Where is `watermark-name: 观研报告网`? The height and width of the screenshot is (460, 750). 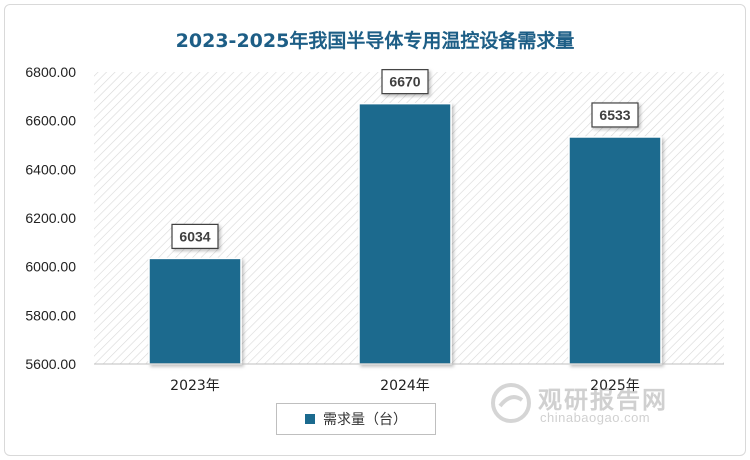
watermark-name: 观研报告网 is located at coordinates (603, 400).